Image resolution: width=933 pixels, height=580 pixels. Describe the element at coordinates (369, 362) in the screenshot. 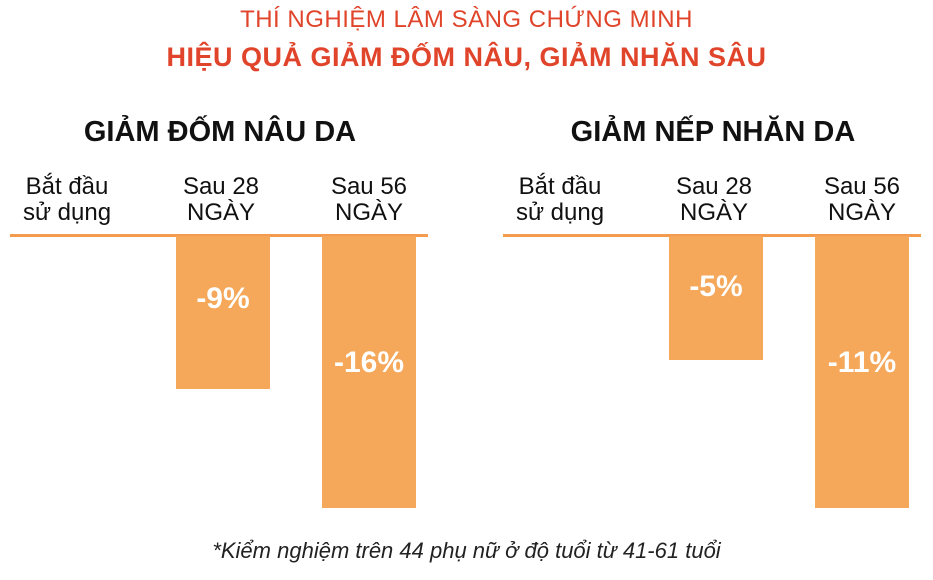

I see `bar-value-label: -16%` at that location.